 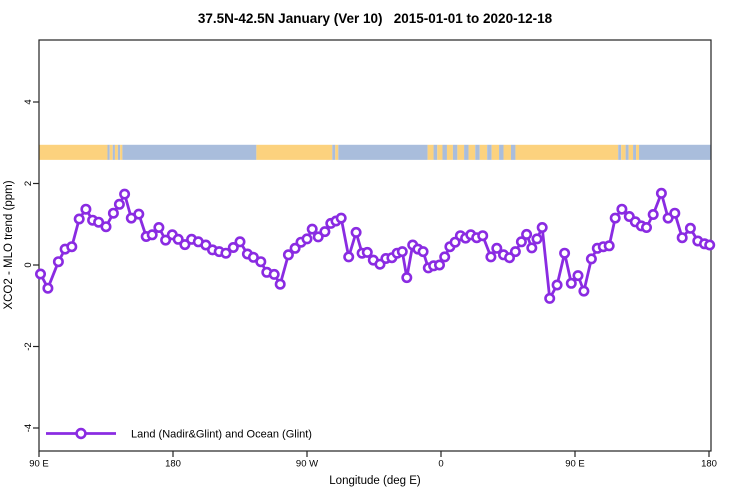 I want to click on y-tick-label: 4, so click(x=28, y=101).